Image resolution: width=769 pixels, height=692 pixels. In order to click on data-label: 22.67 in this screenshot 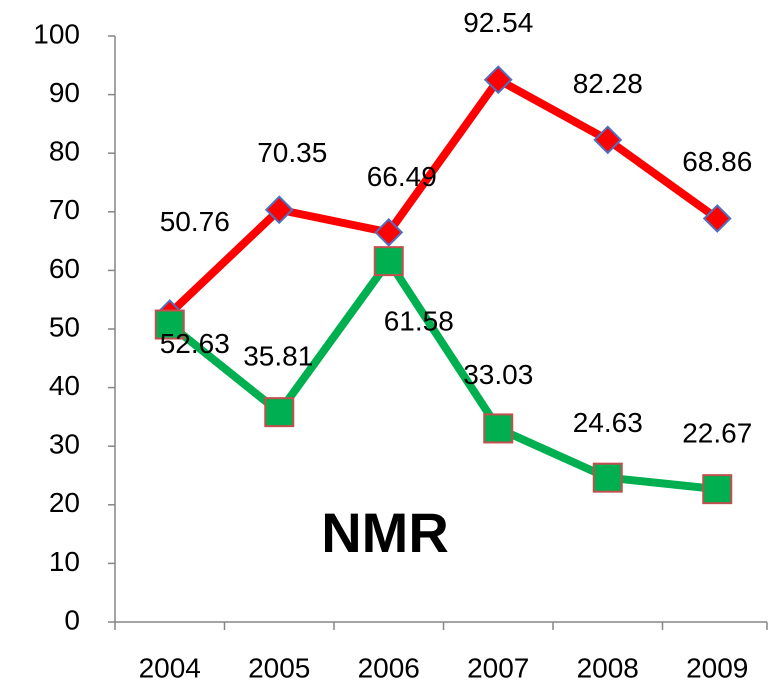, I will do `click(717, 433)`.